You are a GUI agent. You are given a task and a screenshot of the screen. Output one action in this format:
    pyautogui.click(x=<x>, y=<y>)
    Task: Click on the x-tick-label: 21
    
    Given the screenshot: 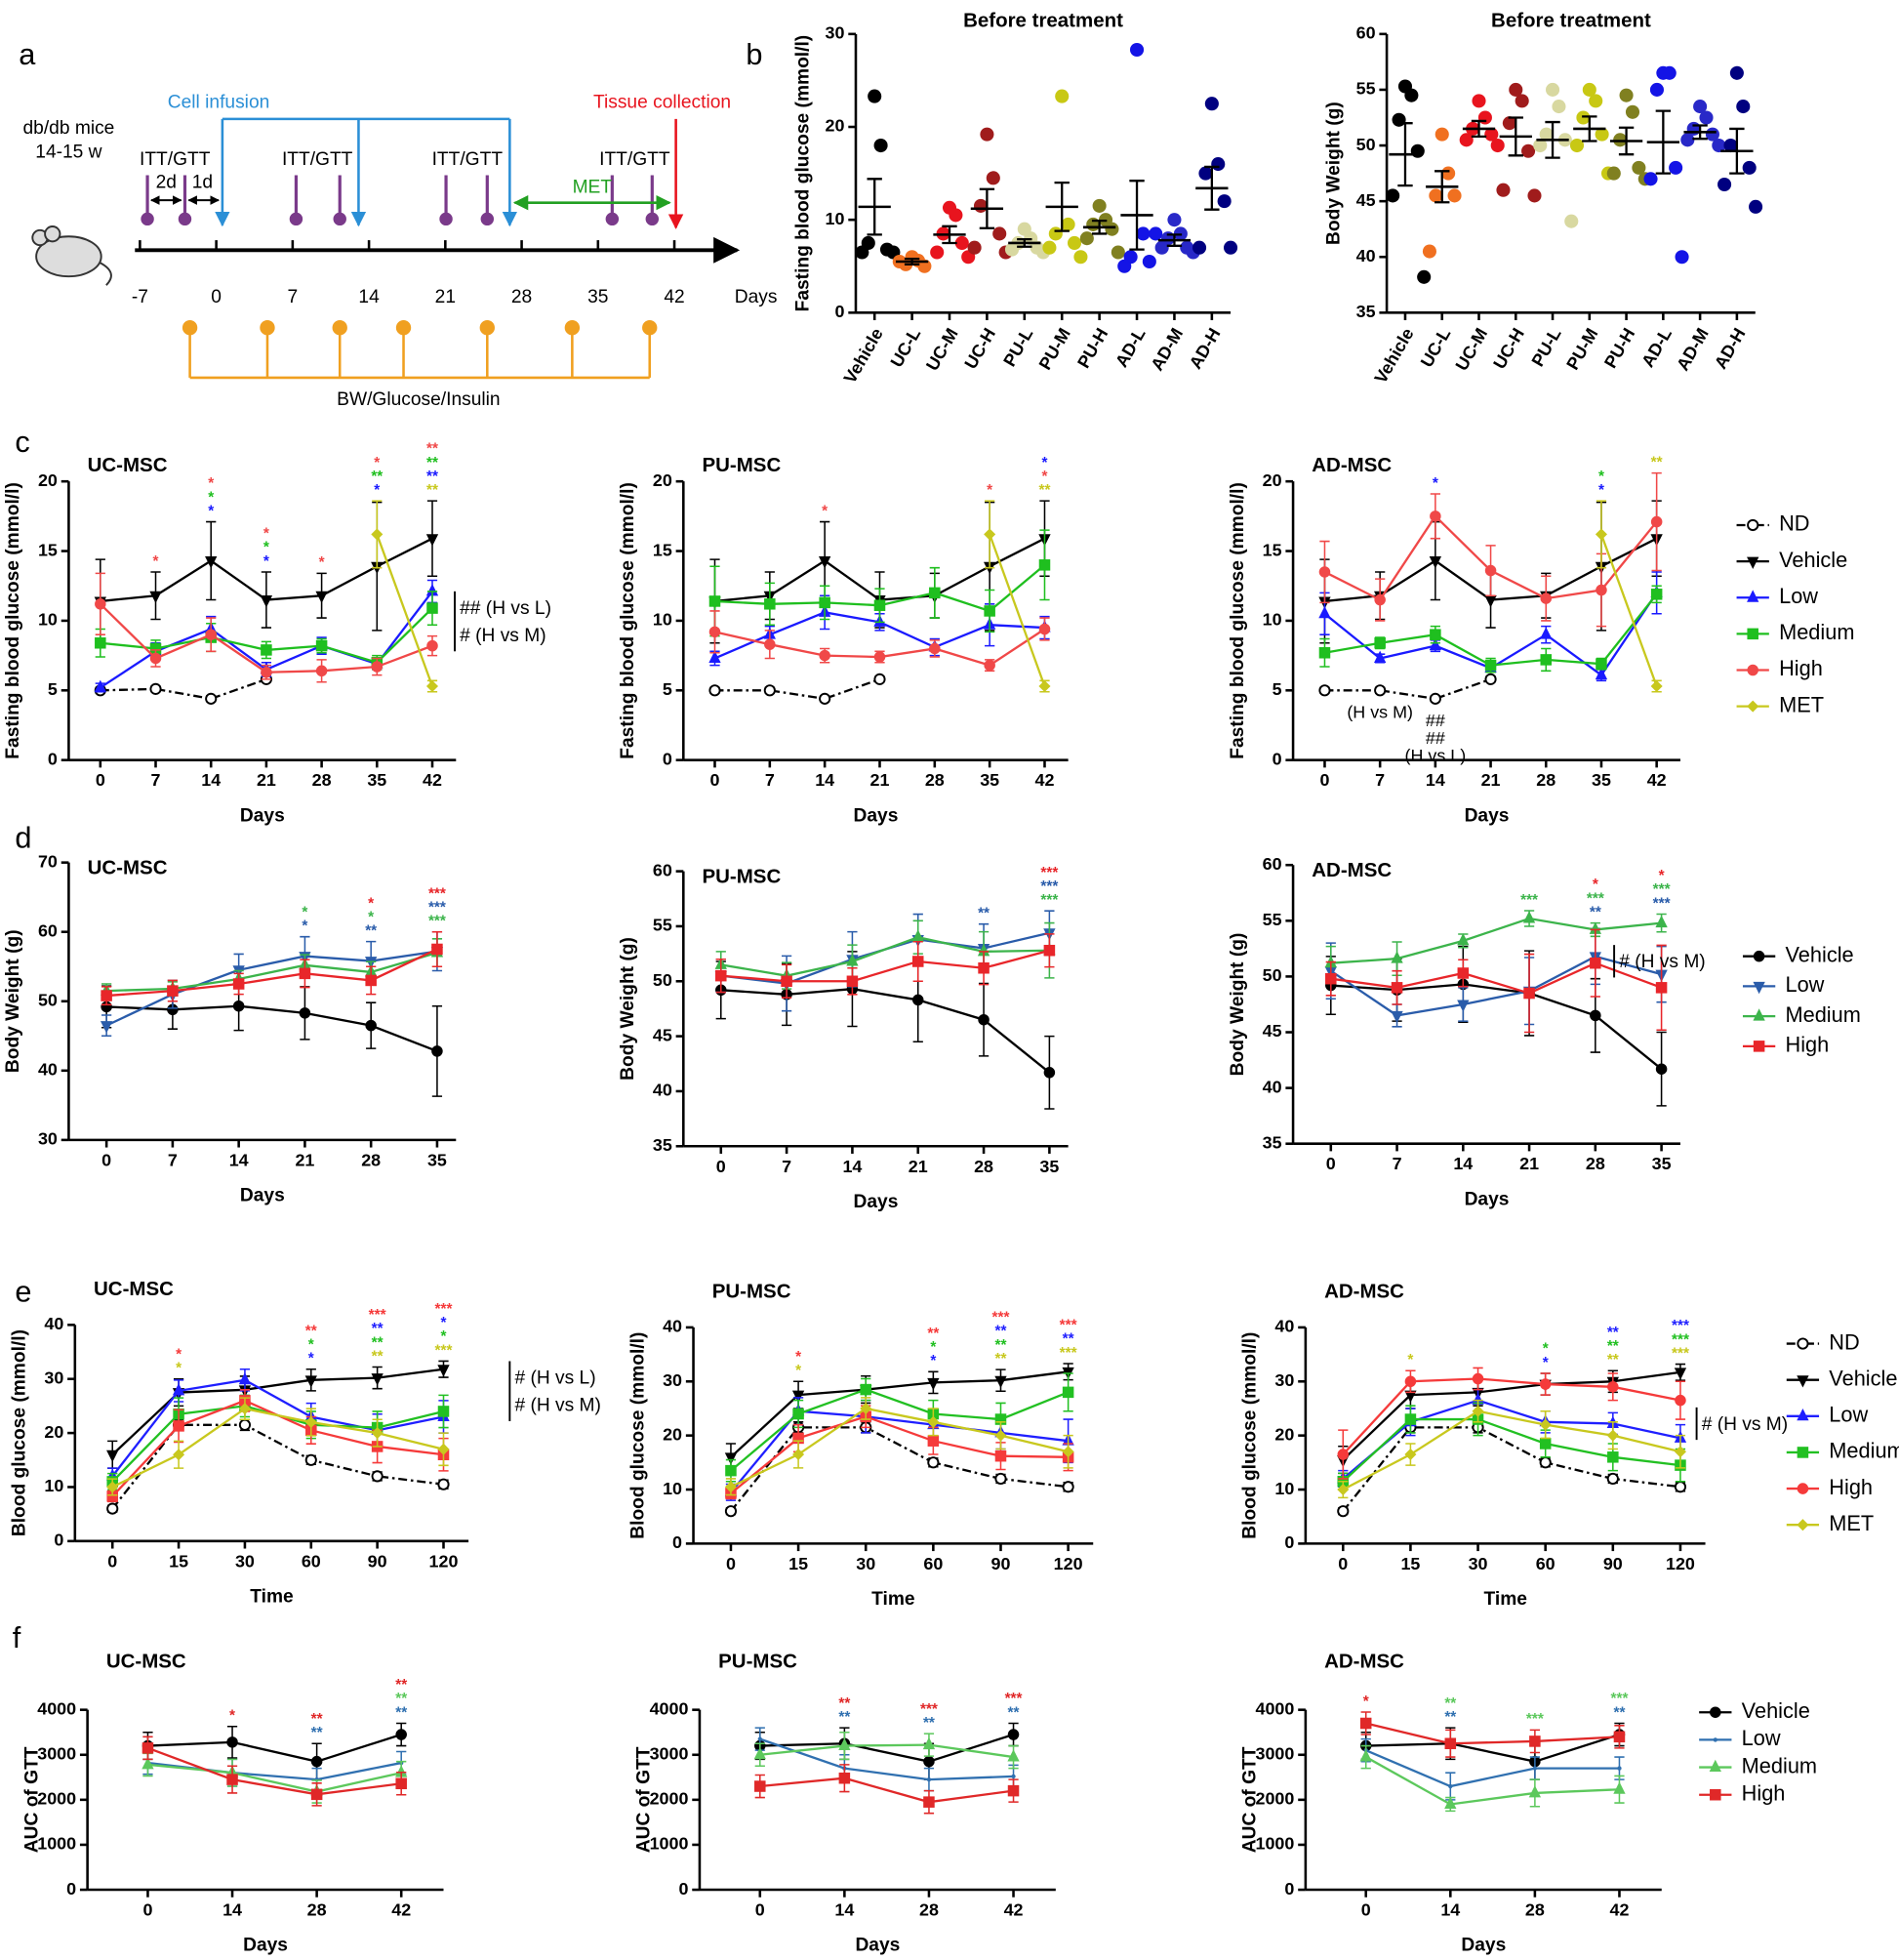 What is the action you would take?
    pyautogui.click(x=1529, y=1163)
    